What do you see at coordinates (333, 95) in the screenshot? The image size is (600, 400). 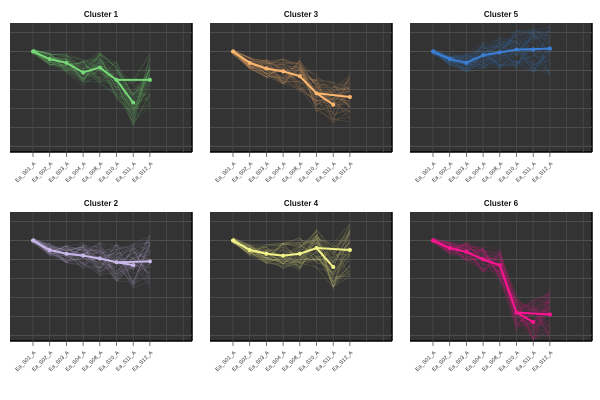 I see `mean-profile-branch` at bounding box center [333, 95].